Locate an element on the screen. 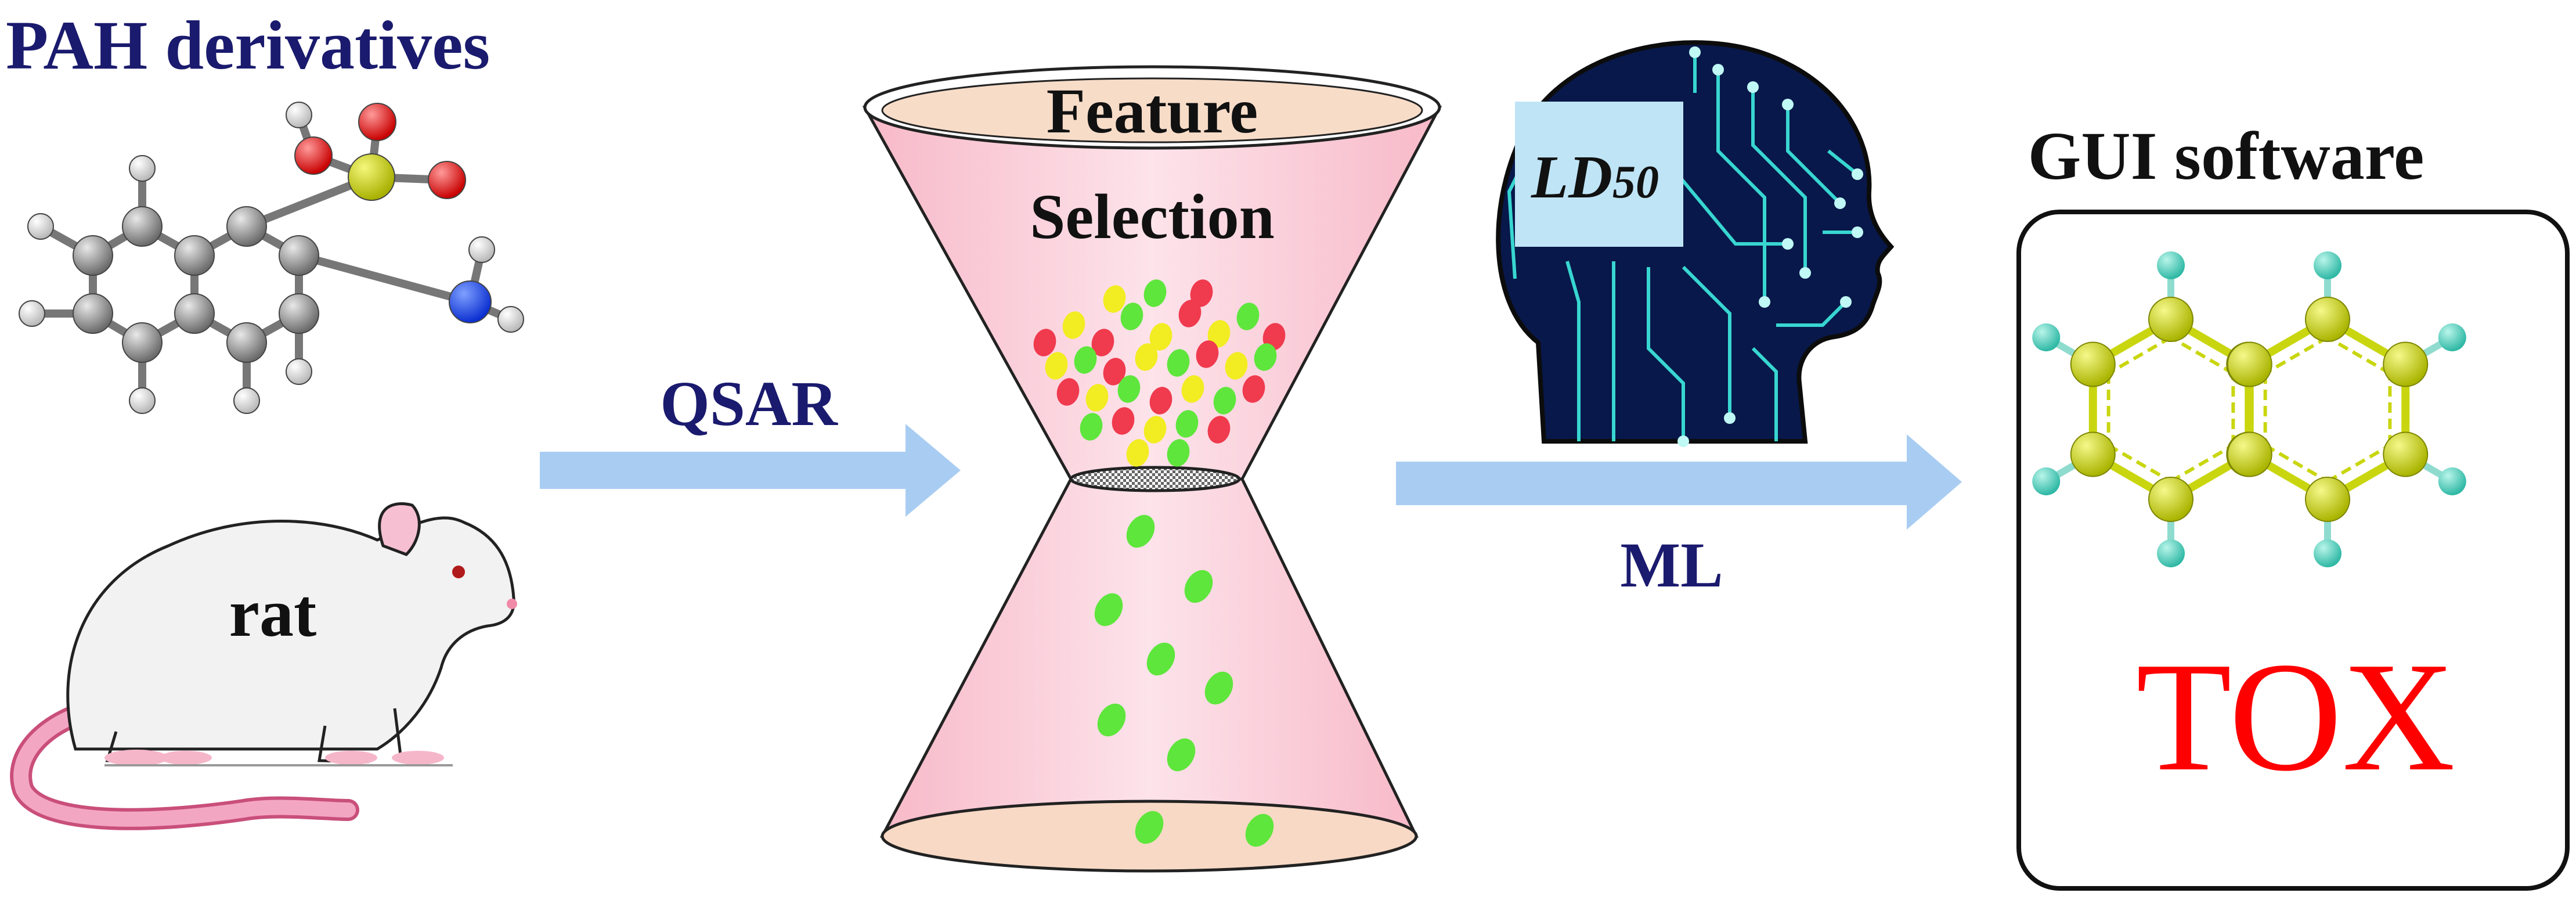 The width and height of the screenshot is (2576, 900). gui-title: GUI software is located at coordinates (2226, 156).